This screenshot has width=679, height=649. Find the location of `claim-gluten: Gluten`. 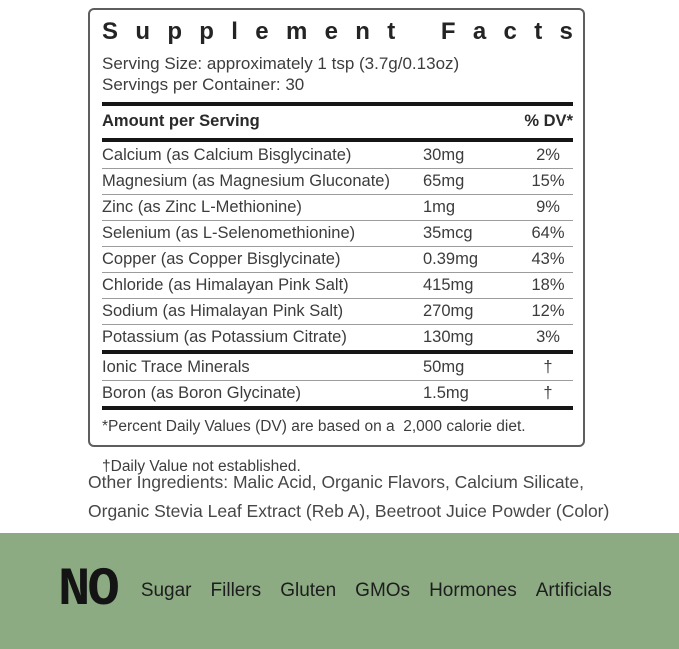

claim-gluten: Gluten is located at coordinates (308, 590).